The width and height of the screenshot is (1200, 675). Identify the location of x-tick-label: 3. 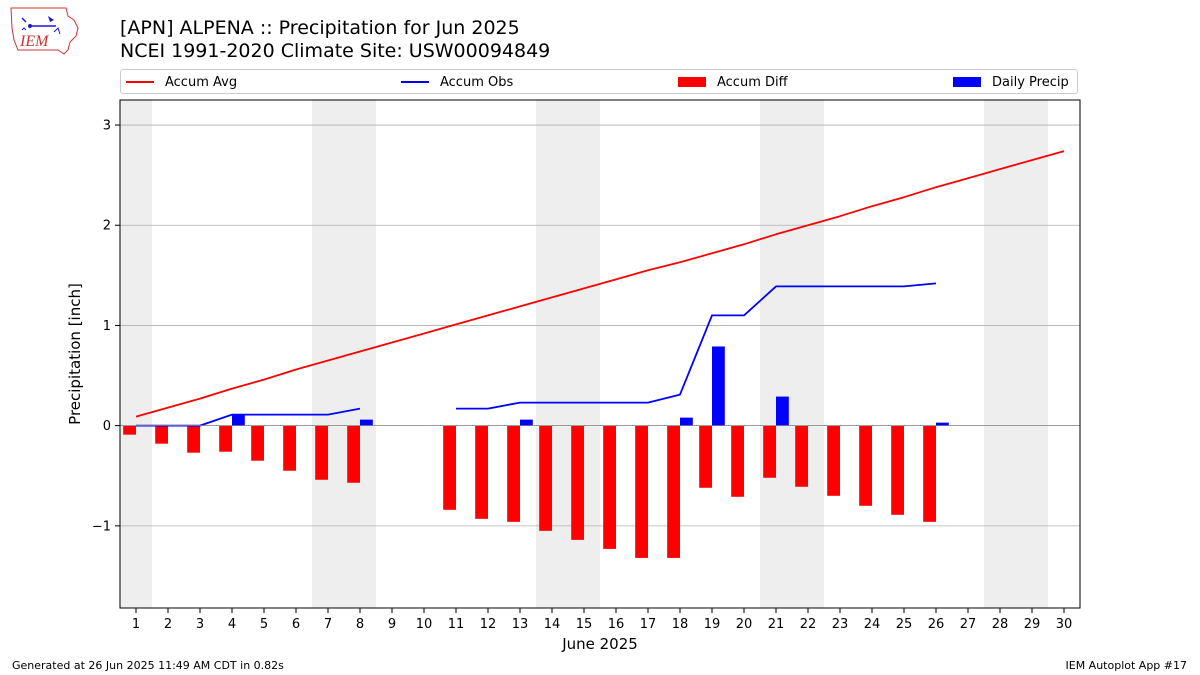
(200, 624).